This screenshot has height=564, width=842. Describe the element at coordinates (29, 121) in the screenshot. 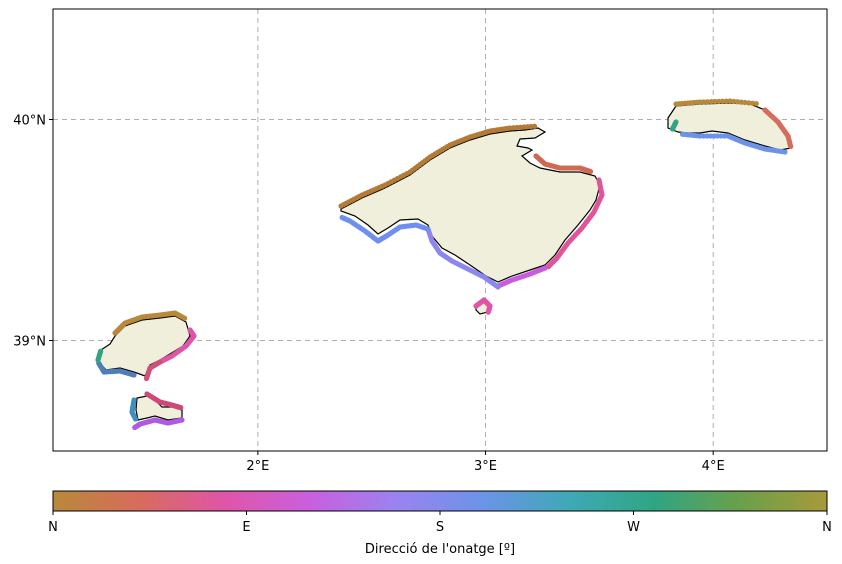

I see `lat-tick-label: 40°N` at that location.